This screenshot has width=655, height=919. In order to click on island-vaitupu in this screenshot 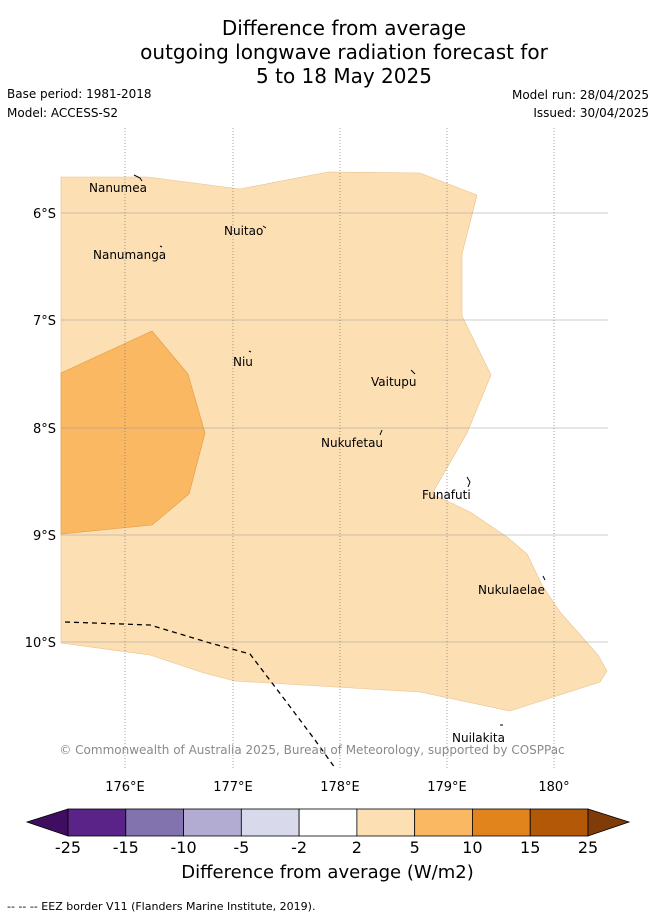, I will do `click(413, 372)`.